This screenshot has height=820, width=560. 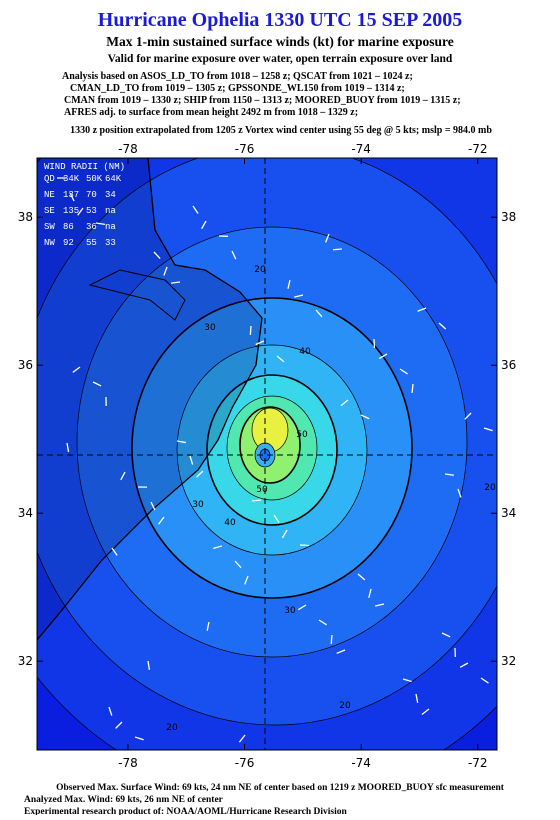 I want to click on radii-title: WIND RADII (NM), so click(x=84, y=167).